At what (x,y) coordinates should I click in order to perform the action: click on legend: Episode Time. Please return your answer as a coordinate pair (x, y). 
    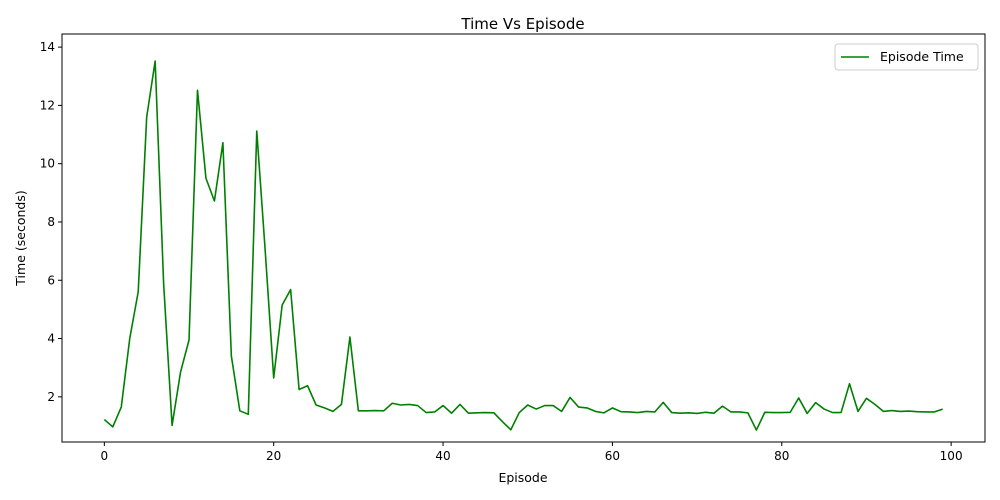
    Looking at the image, I should click on (906, 57).